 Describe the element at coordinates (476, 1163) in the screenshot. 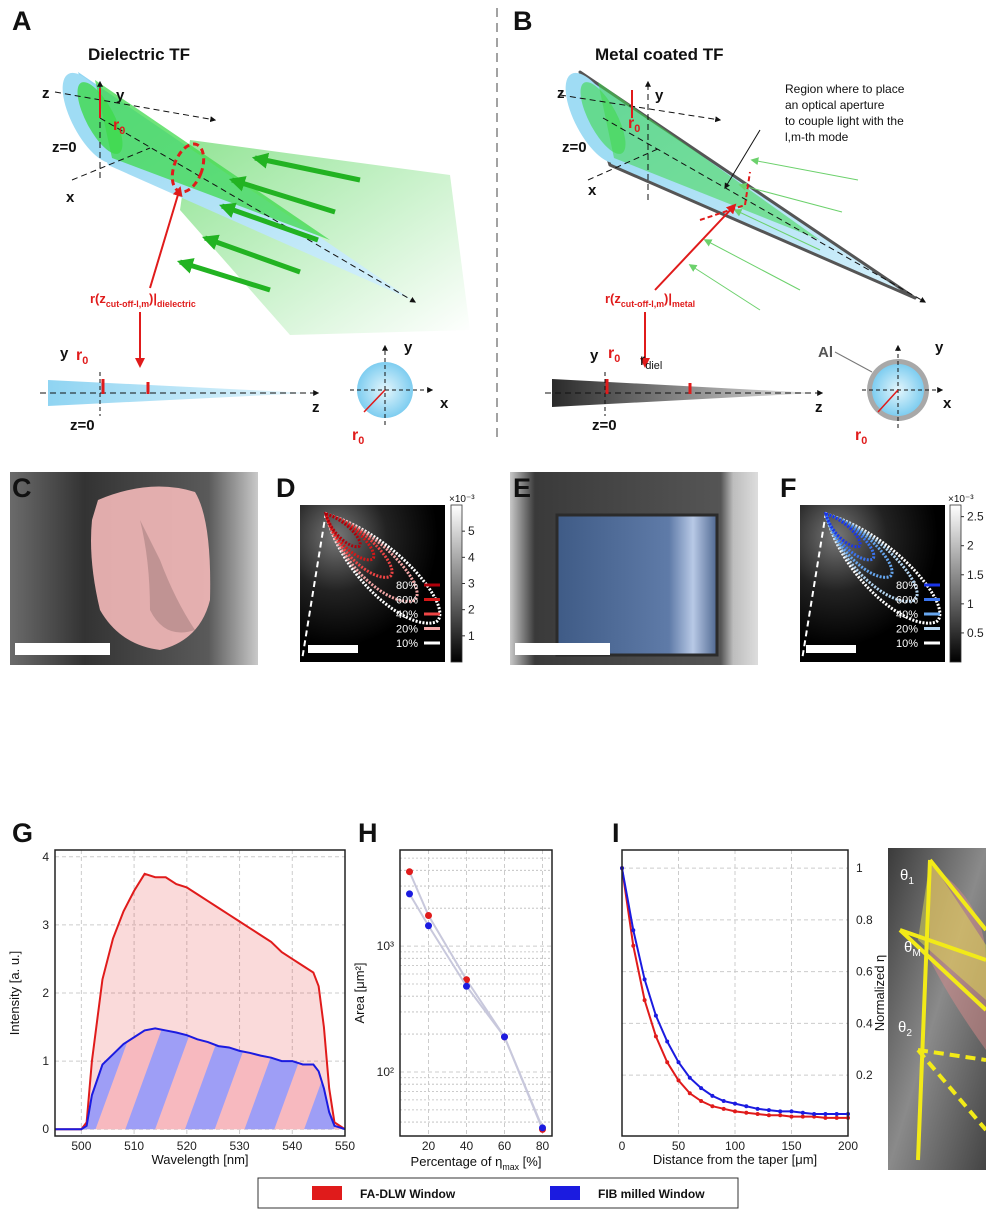

I see `x-axis-label: Percentage of ηmax [%]` at that location.